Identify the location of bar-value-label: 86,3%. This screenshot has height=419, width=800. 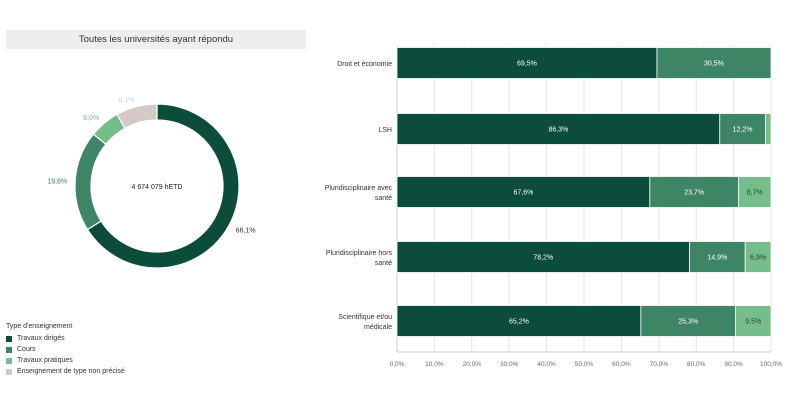
(558, 130).